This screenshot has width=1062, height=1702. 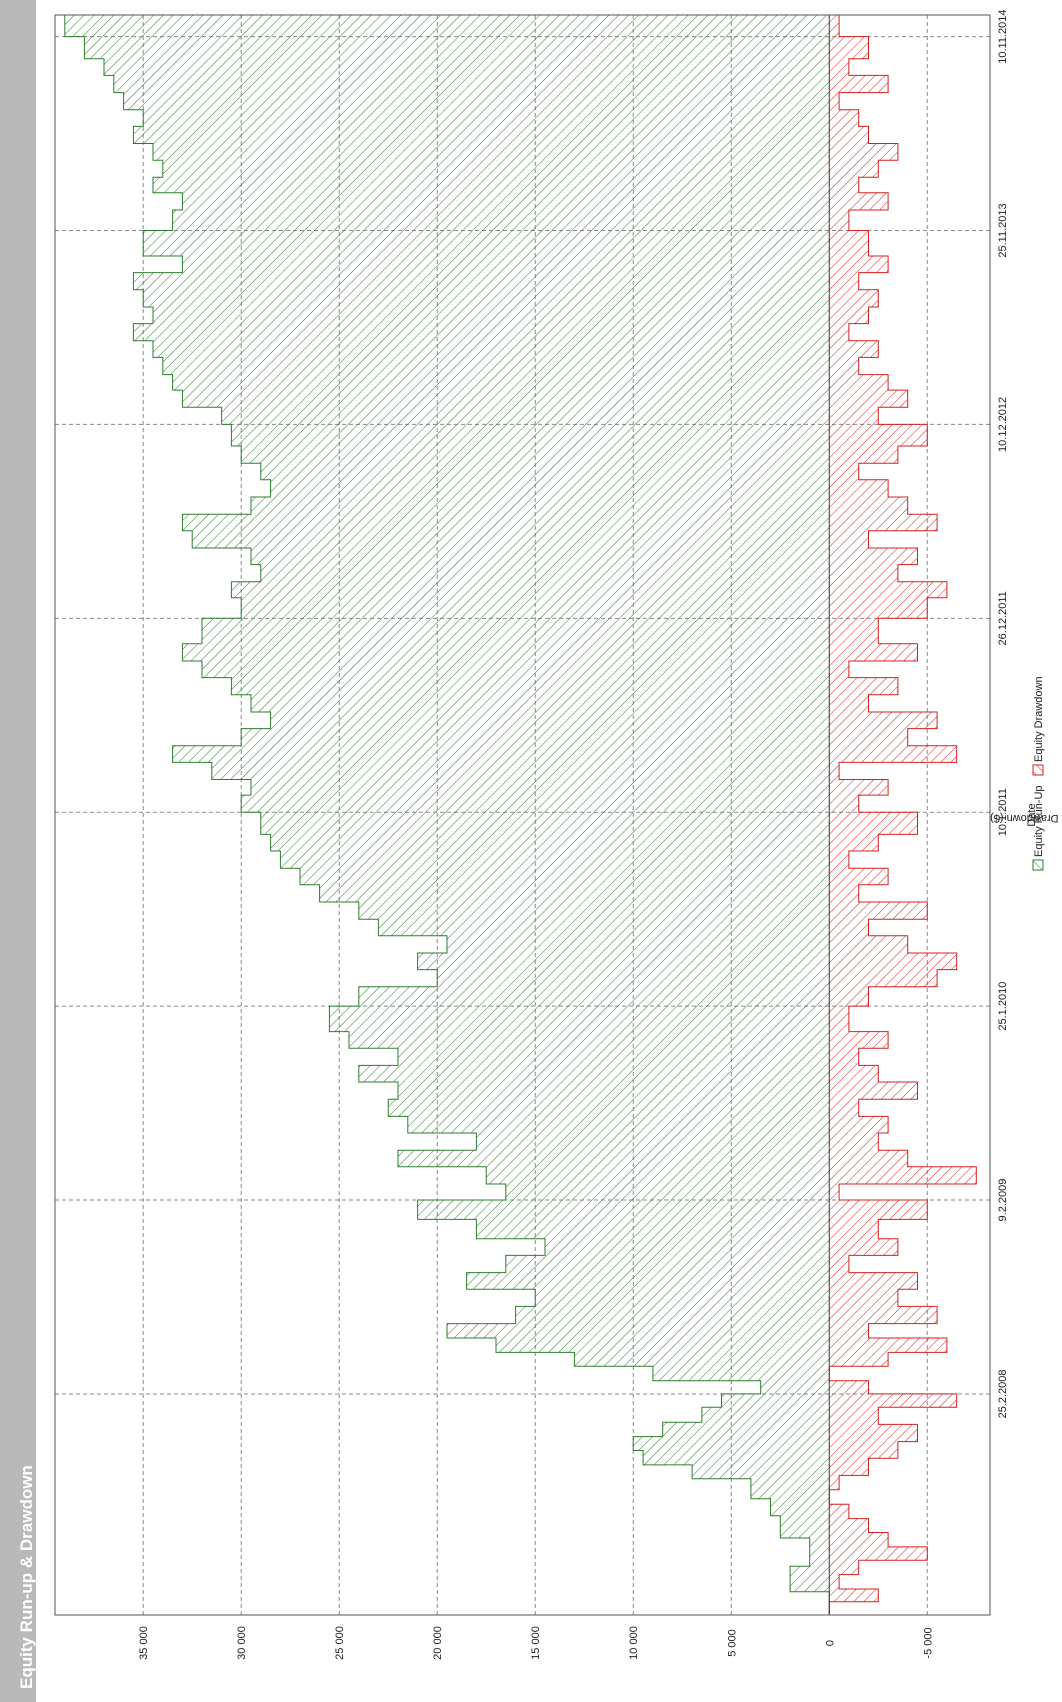 I want to click on x-tick-label: 10.11.2014, so click(x=1003, y=36).